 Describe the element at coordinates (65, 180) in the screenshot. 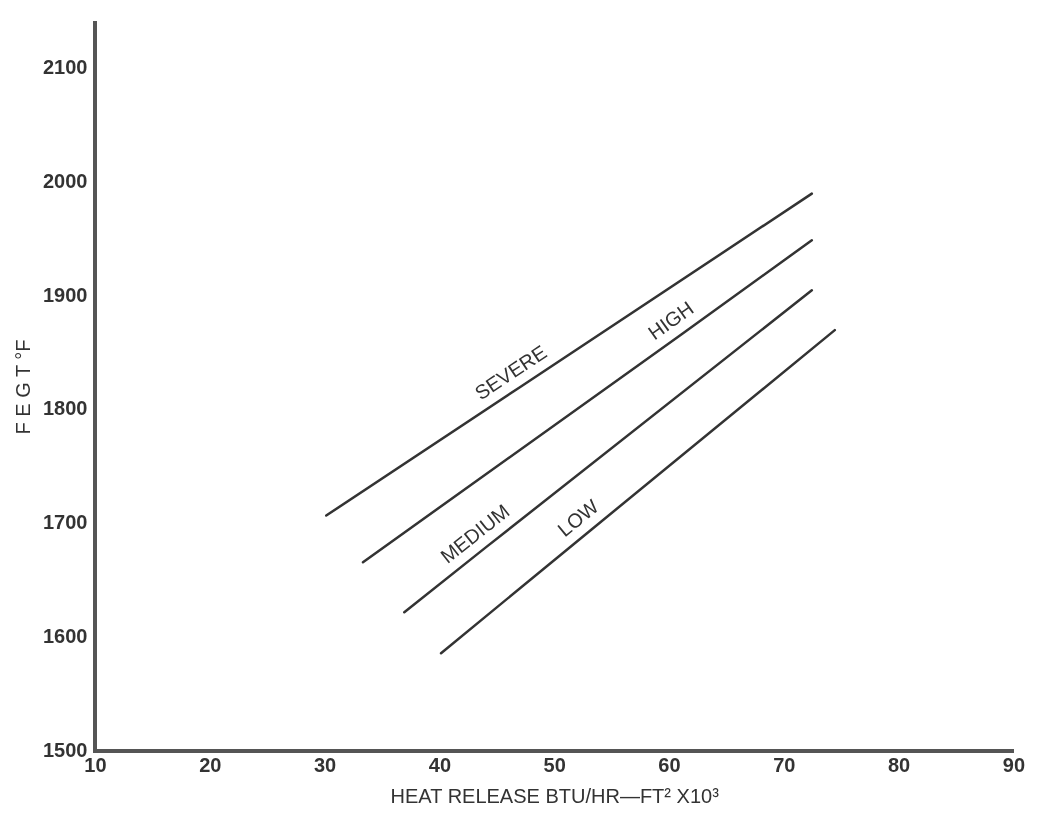

I see `y-tick-label: 2000` at that location.